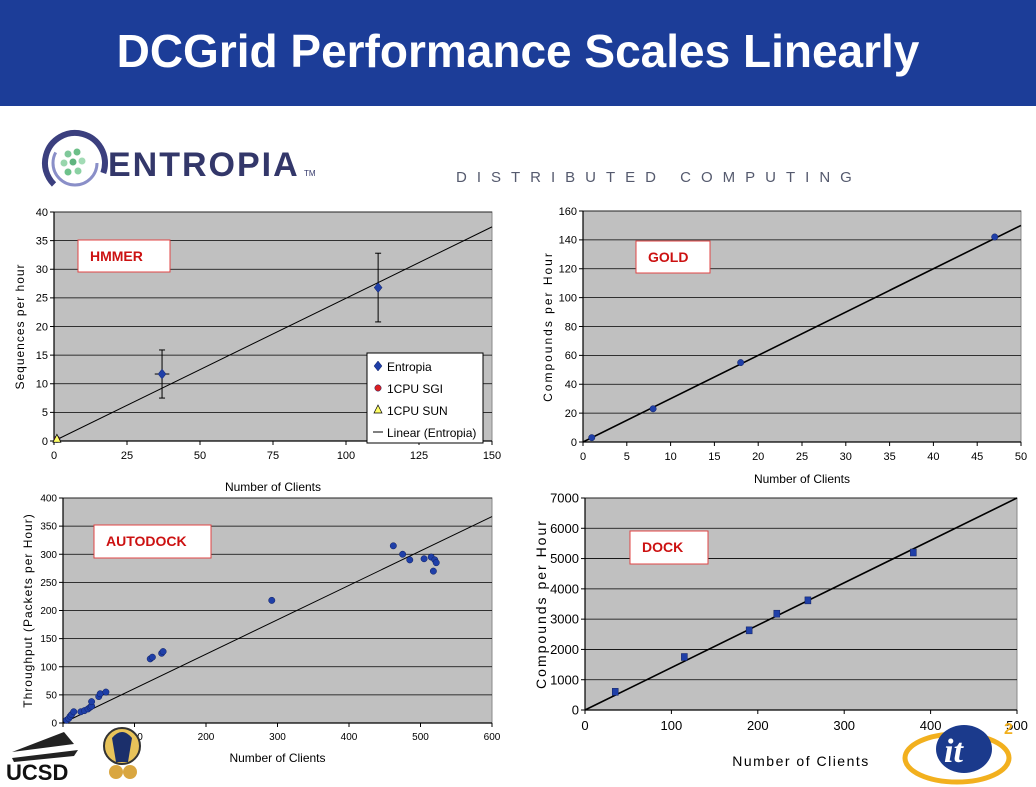 The width and height of the screenshot is (1036, 787). What do you see at coordinates (273, 456) in the screenshot?
I see `x-tick-label: 75` at bounding box center [273, 456].